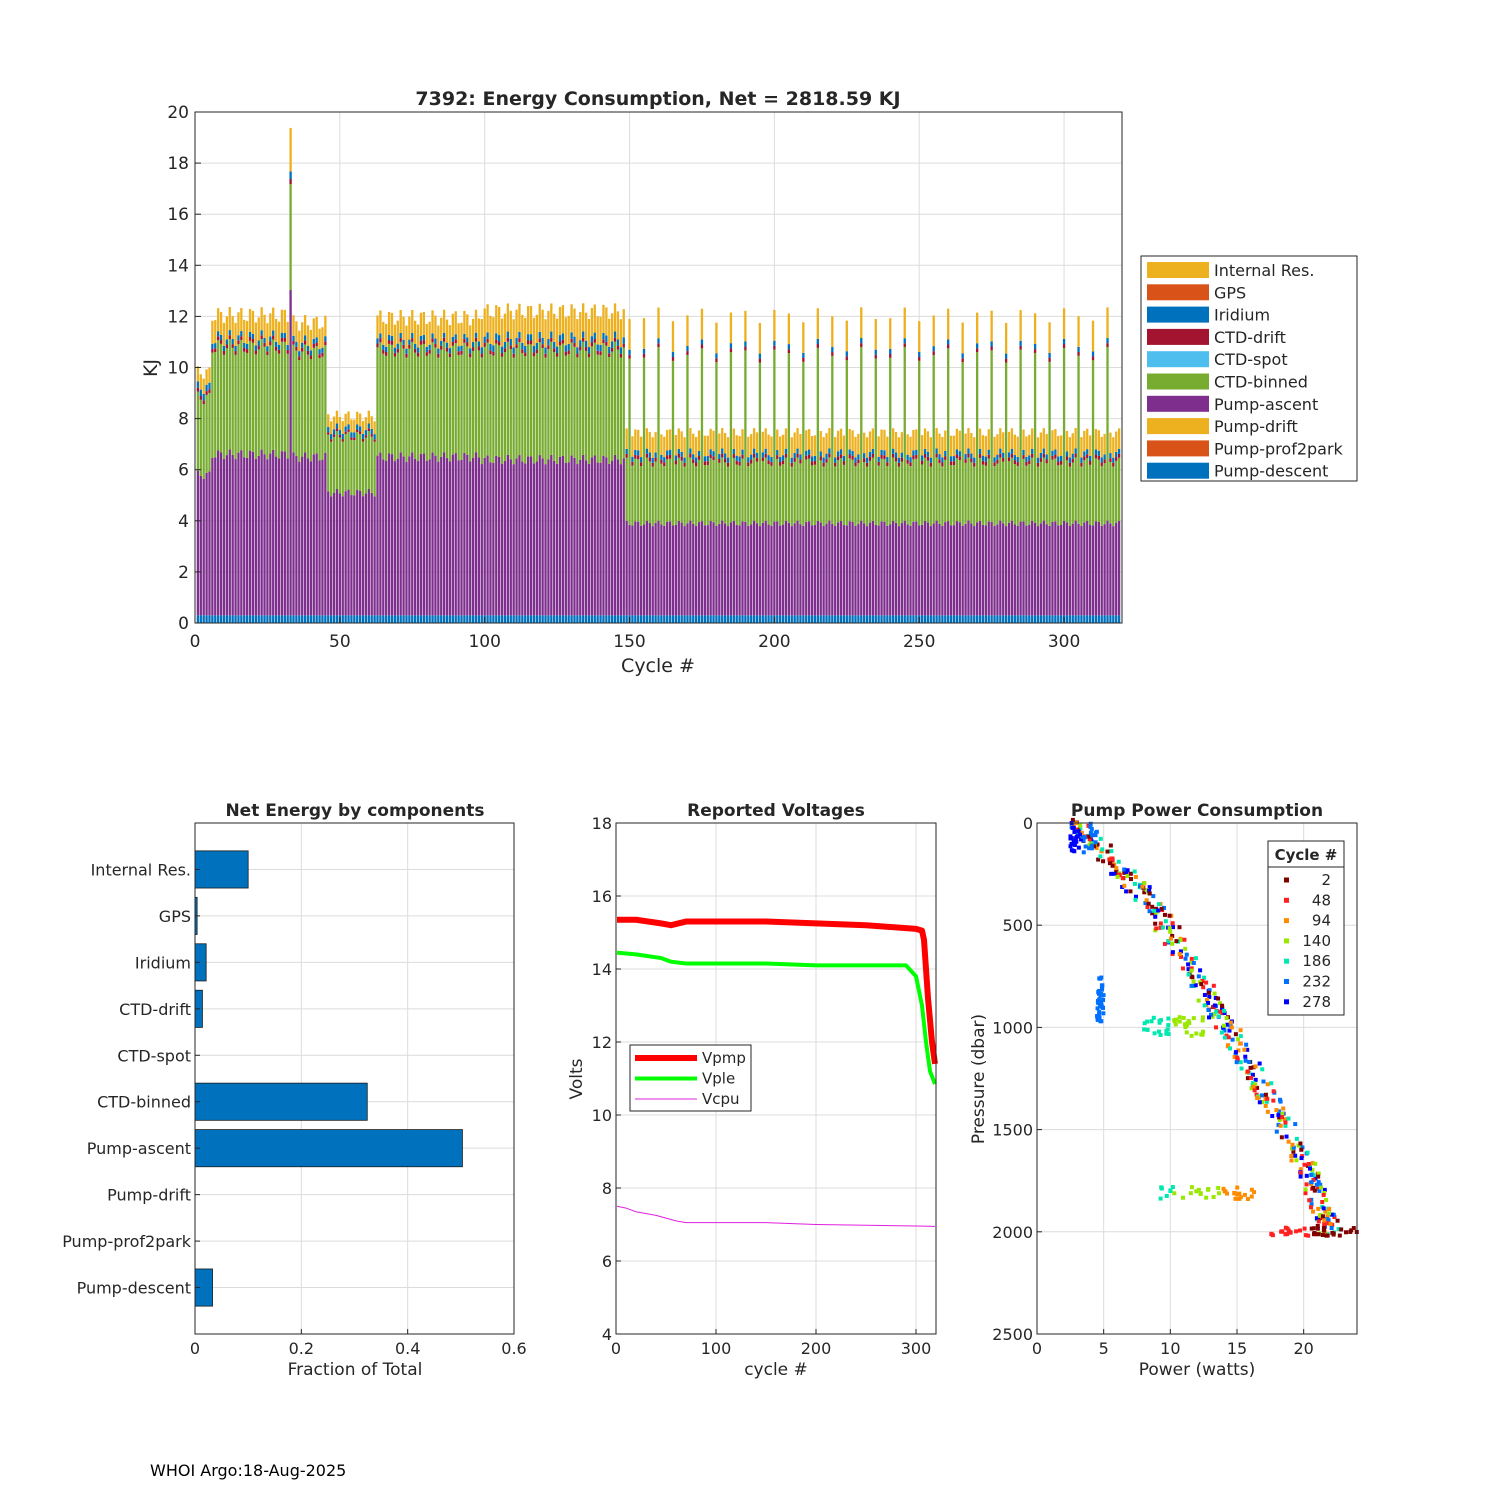 Image resolution: width=1500 pixels, height=1504 pixels. Describe the element at coordinates (718, 1079) in the screenshot. I see `volt-legend-label: Vple` at that location.